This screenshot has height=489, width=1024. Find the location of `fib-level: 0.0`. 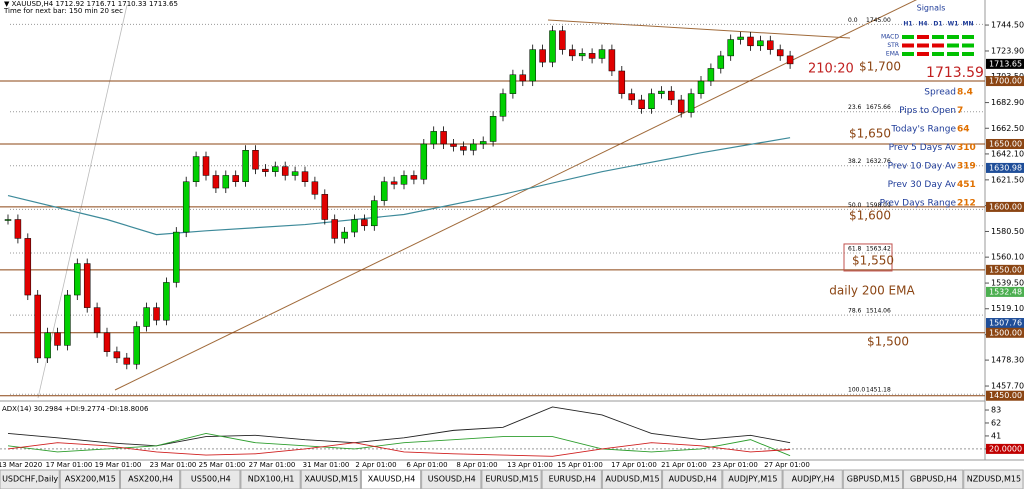

fib-level: 0.0 is located at coordinates (853, 20).